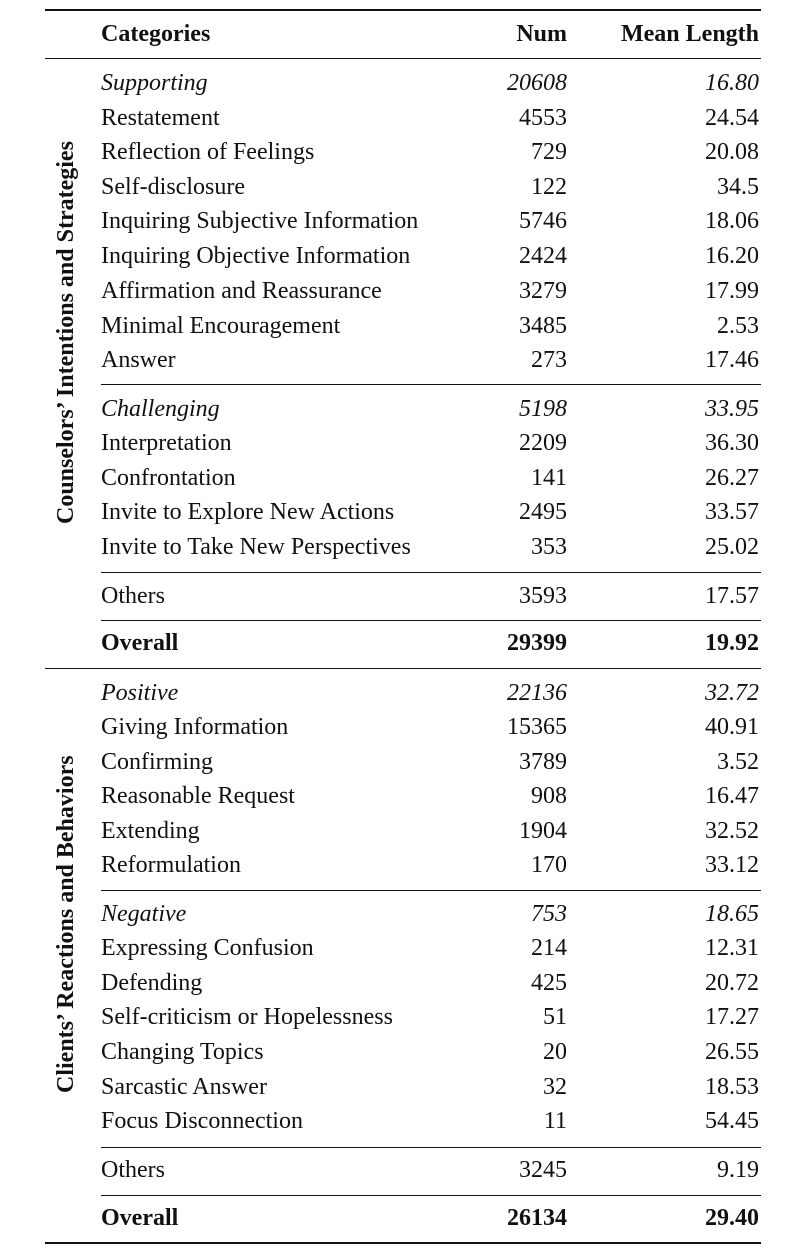  What do you see at coordinates (403, 409) in the screenshot?
I see `subgroup-row-challenging: Challenging 5198 33.95` at bounding box center [403, 409].